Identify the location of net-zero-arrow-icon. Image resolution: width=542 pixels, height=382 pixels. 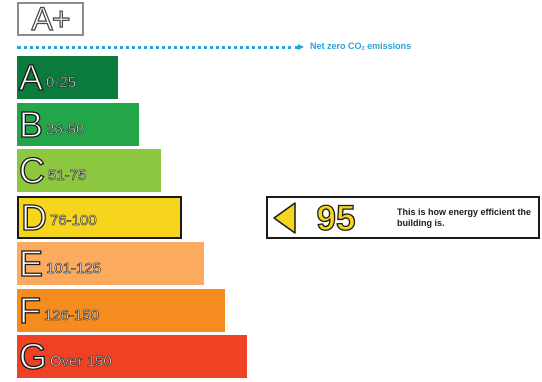
(301, 47).